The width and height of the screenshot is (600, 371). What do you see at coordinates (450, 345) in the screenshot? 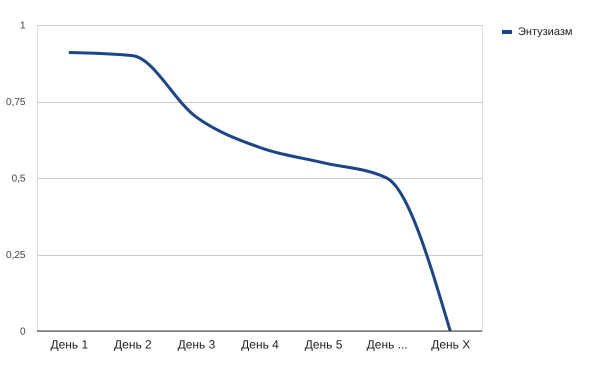
I see `x-tick-label: День X` at bounding box center [450, 345].